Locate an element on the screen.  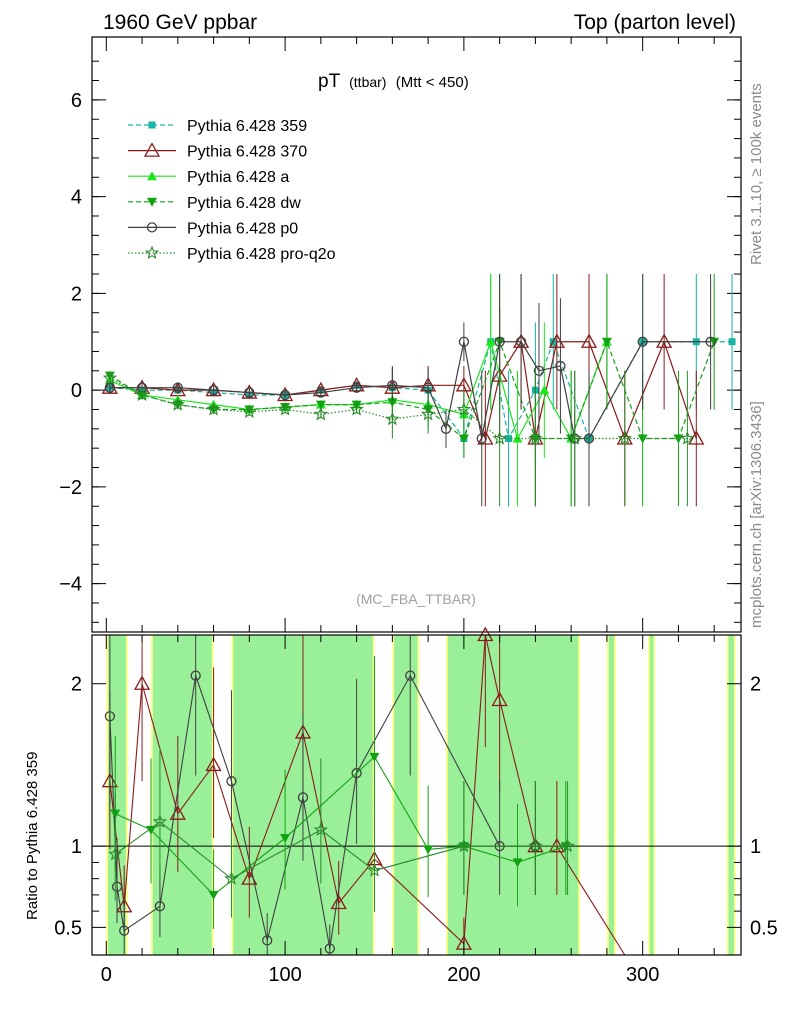
legend-label: Pythia 6.428 370 is located at coordinates (247, 152).